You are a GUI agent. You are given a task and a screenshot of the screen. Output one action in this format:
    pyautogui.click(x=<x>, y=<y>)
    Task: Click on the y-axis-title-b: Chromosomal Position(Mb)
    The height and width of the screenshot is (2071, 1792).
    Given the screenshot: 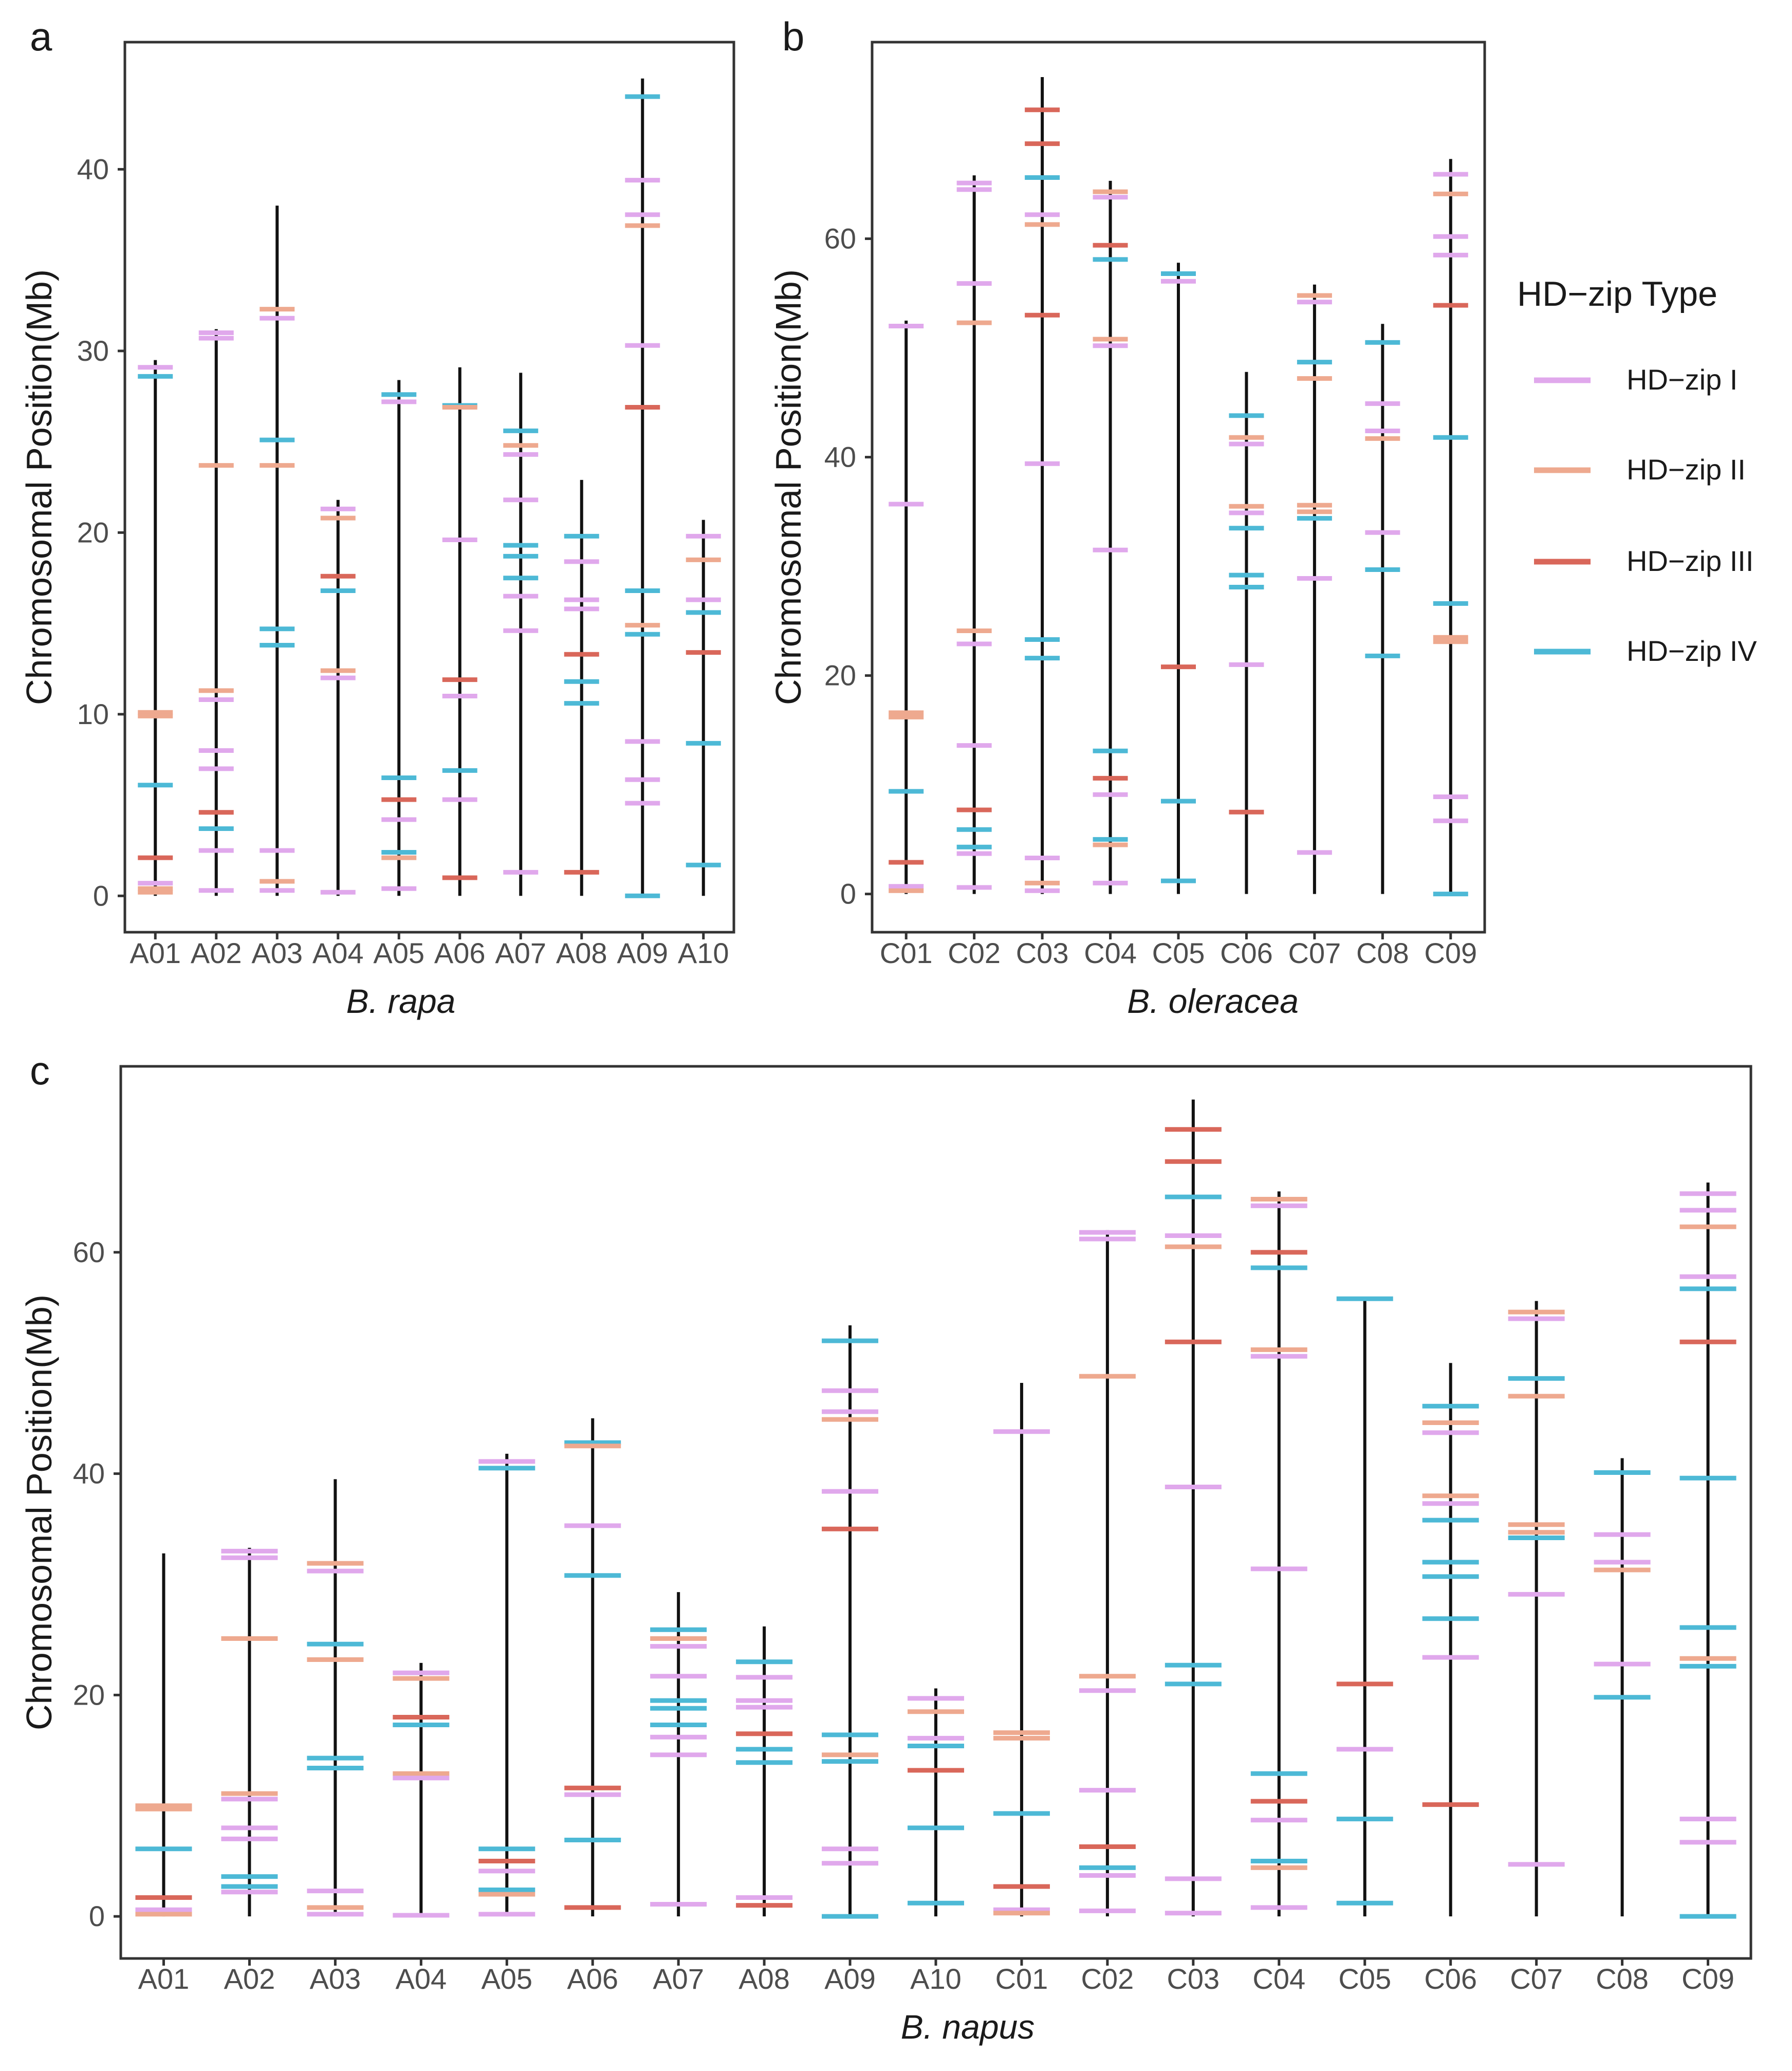 What is the action you would take?
    pyautogui.click(x=788, y=487)
    